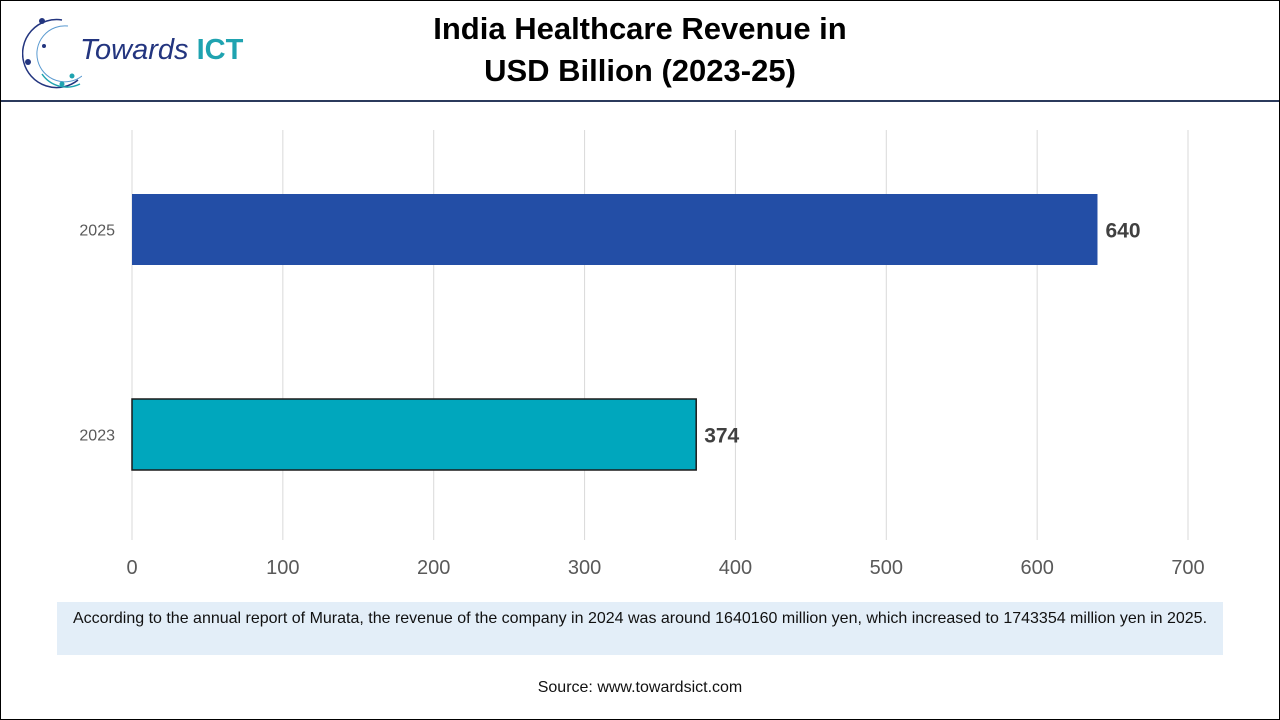 Image resolution: width=1280 pixels, height=720 pixels. Describe the element at coordinates (282, 568) in the screenshot. I see `x-tick-label: 100` at that location.